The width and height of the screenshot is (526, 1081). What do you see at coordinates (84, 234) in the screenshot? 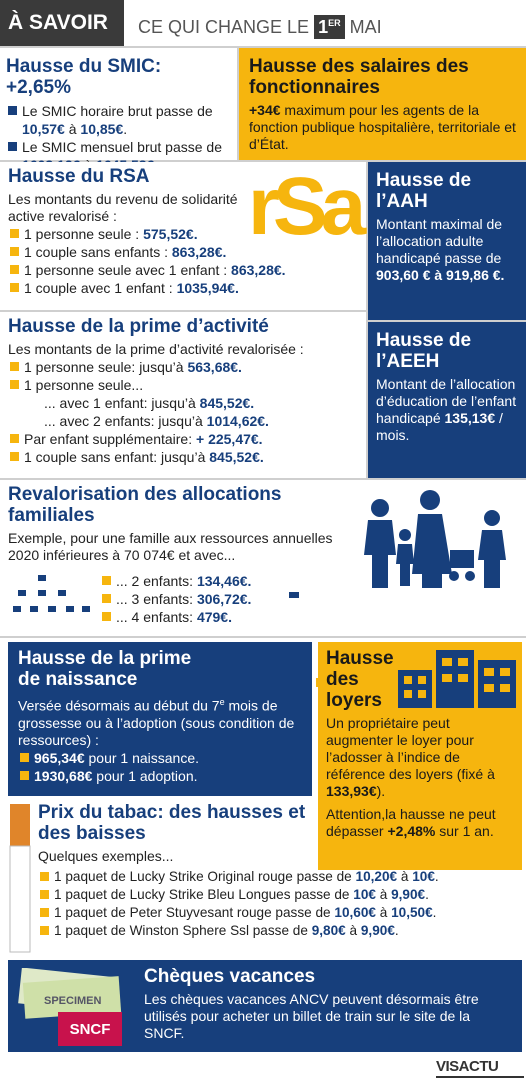
I see `text-run: 1 personne seule :` at bounding box center [84, 234].